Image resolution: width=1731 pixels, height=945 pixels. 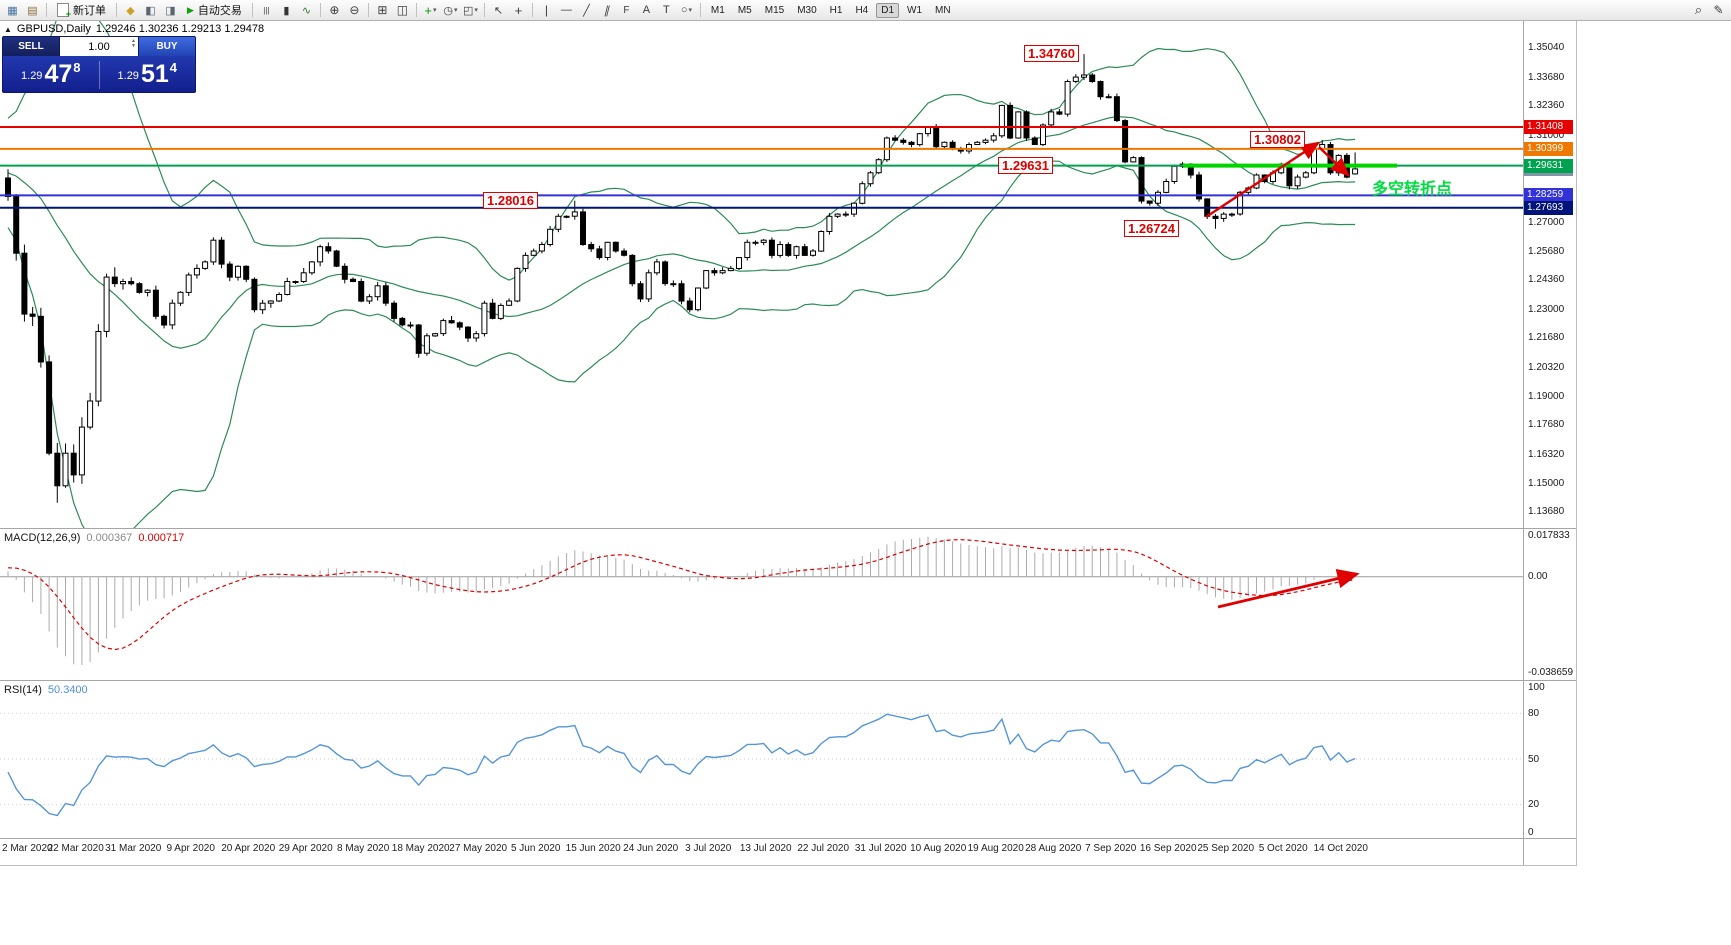 What do you see at coordinates (266, 10) in the screenshot?
I see `bar-chart-icon: |||` at bounding box center [266, 10].